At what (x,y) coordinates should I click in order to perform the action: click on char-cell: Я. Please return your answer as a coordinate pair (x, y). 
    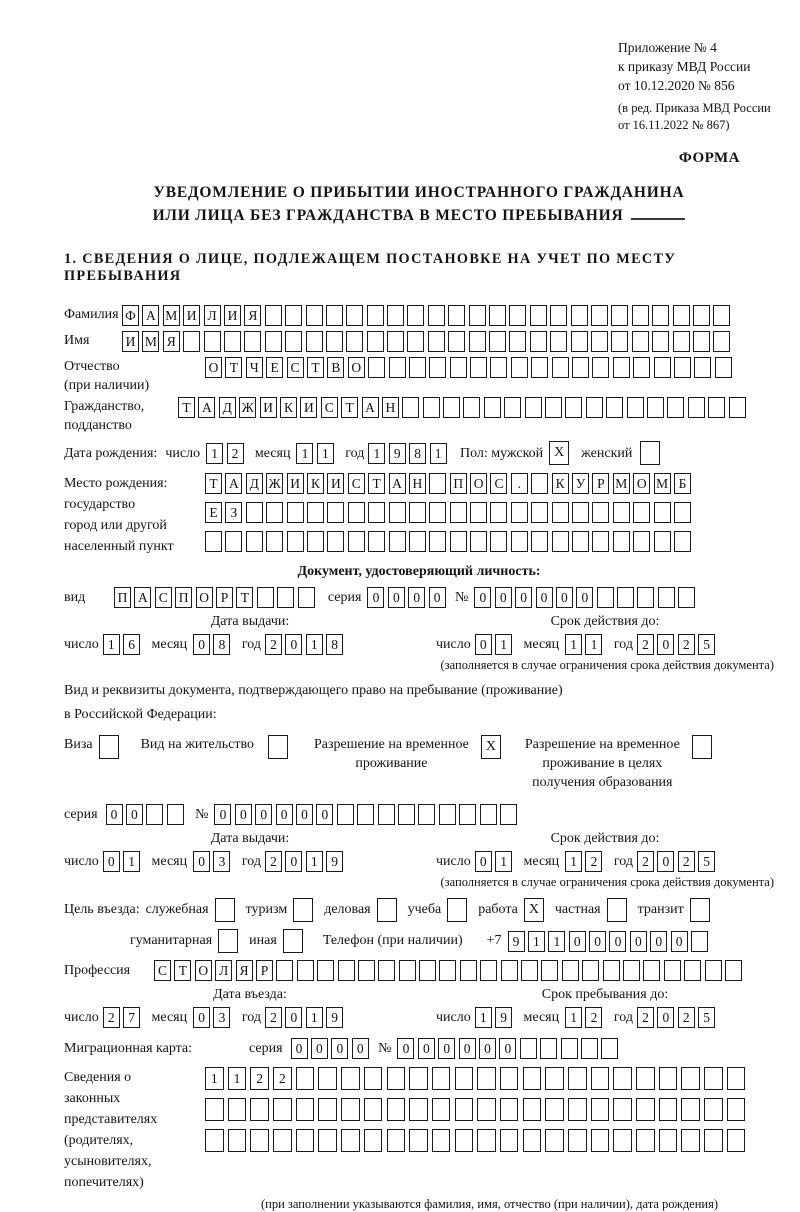
    Looking at the image, I should click on (253, 315).